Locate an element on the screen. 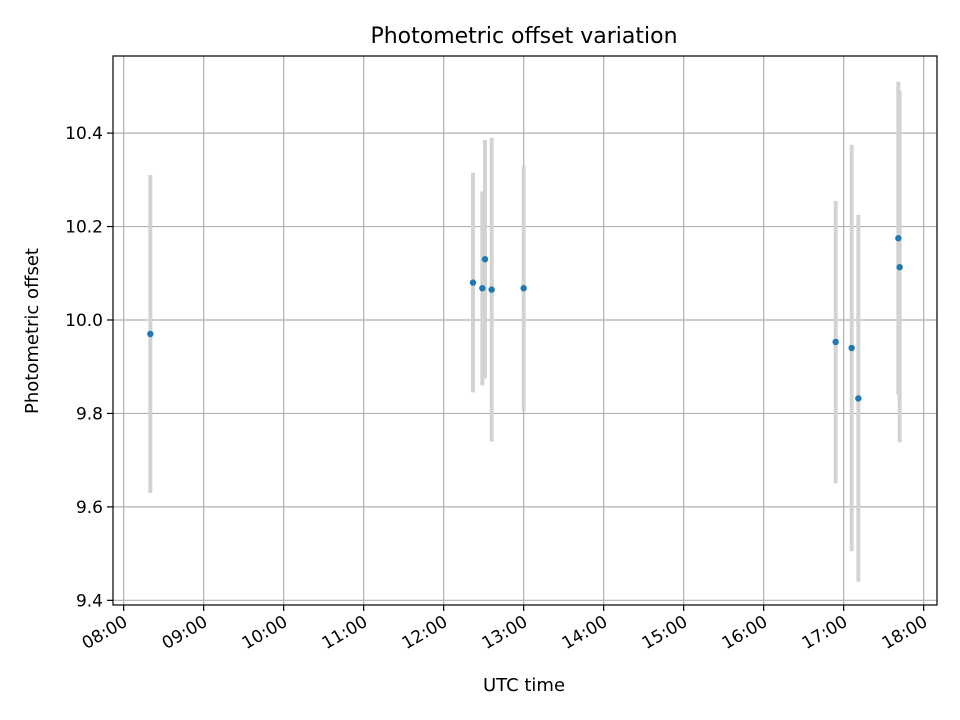 Image resolution: width=960 pixels, height=720 pixels. y-tick-label: 9.8 is located at coordinates (89, 414).